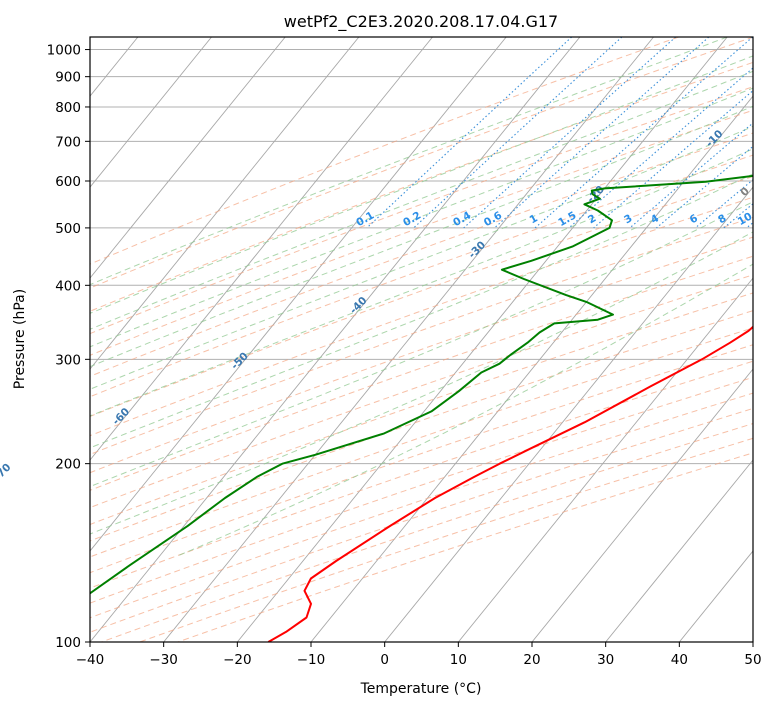 Image resolution: width=775 pixels, height=708 pixels. I want to click on x-tick-label: 10, so click(458, 660).